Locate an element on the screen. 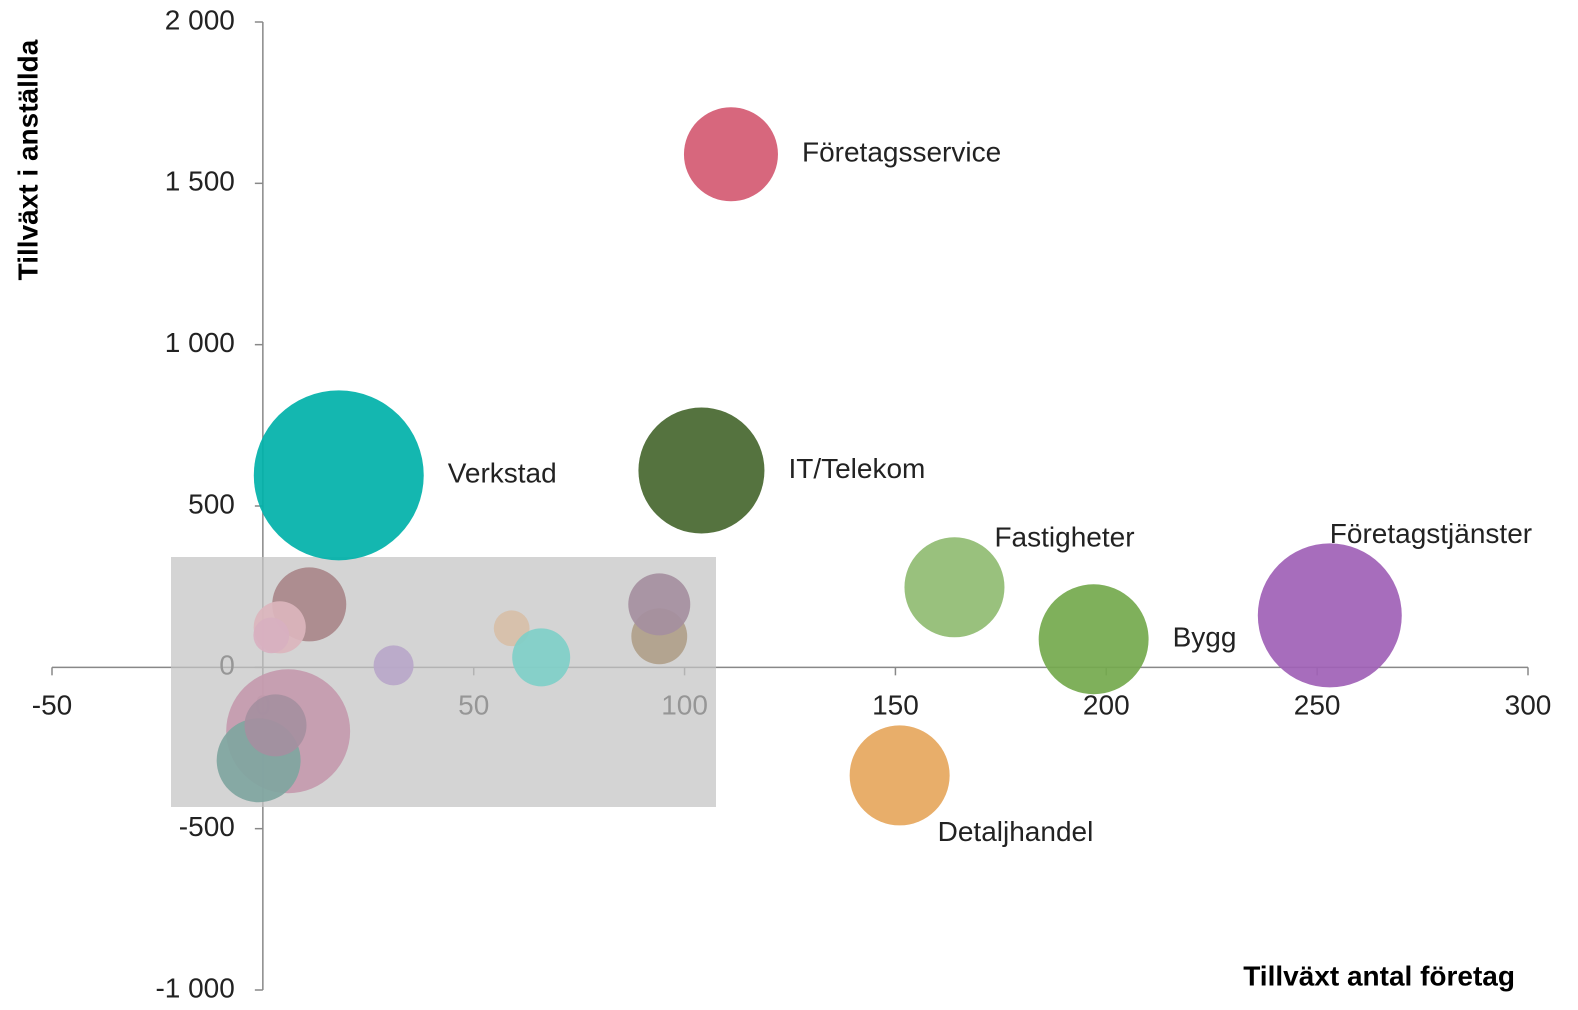 This screenshot has height=1010, width=1578. x-tick-label: 200 is located at coordinates (1106, 705).